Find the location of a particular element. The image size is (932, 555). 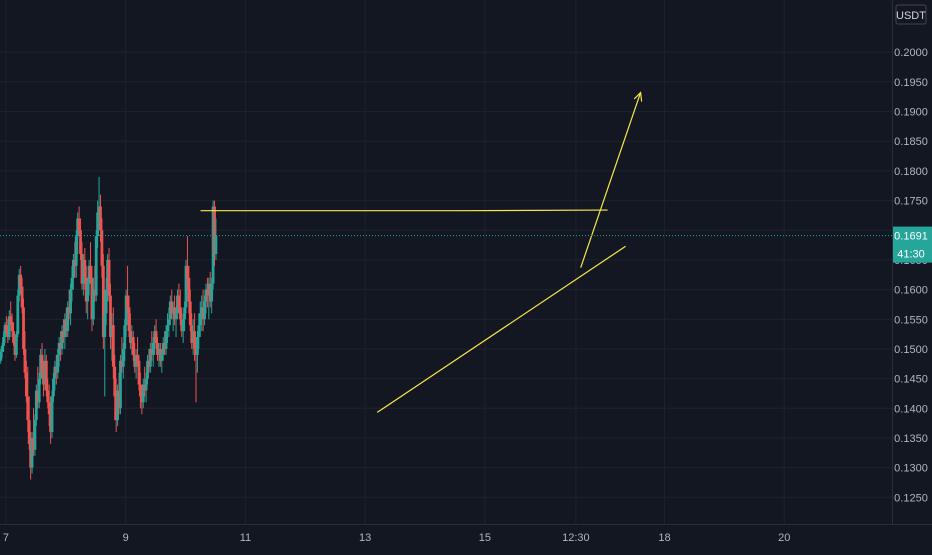

x-tick-label: 18 is located at coordinates (664, 538).